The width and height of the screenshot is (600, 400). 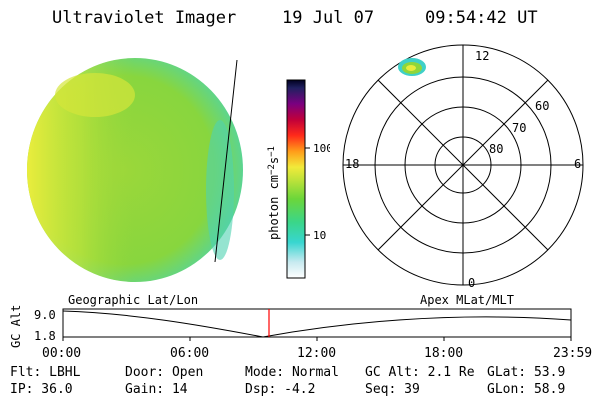 I want to click on alt-ytick-high: 9.0, so click(x=45, y=315).